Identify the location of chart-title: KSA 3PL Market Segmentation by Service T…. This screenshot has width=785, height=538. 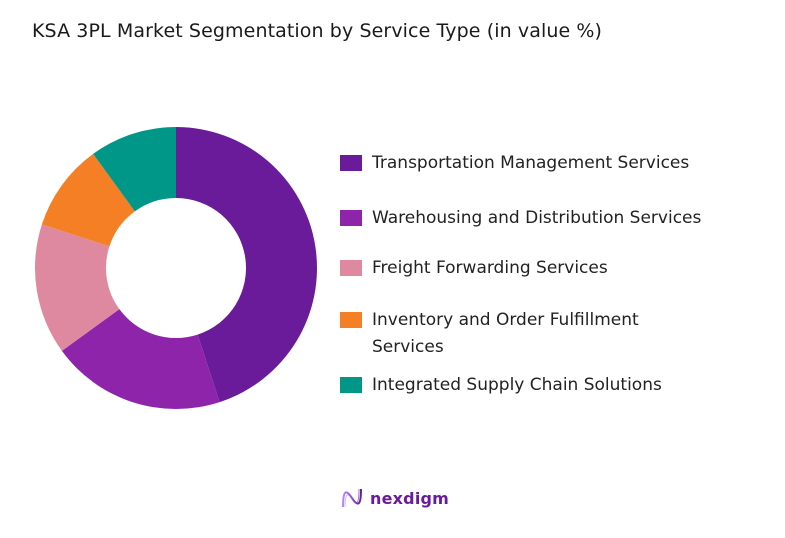
(317, 31).